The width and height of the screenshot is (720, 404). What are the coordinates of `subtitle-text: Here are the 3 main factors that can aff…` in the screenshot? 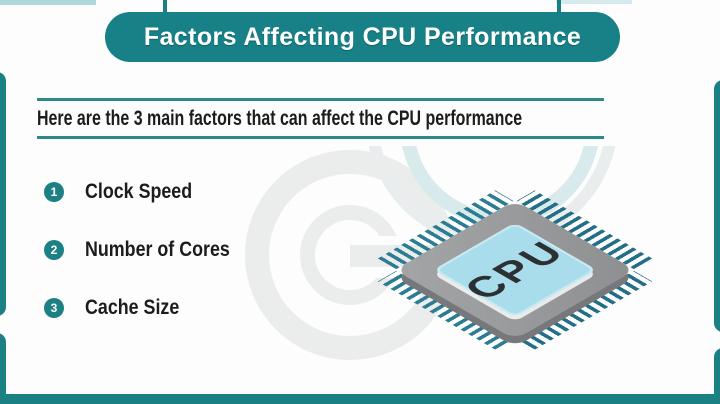 It's located at (280, 118).